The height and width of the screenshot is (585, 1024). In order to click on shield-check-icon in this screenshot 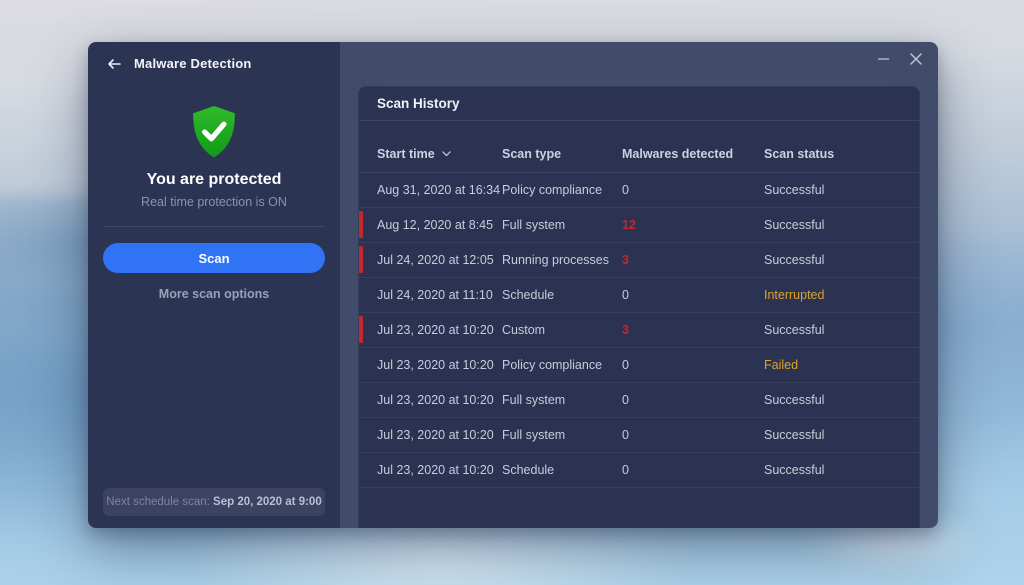, I will do `click(214, 132)`.